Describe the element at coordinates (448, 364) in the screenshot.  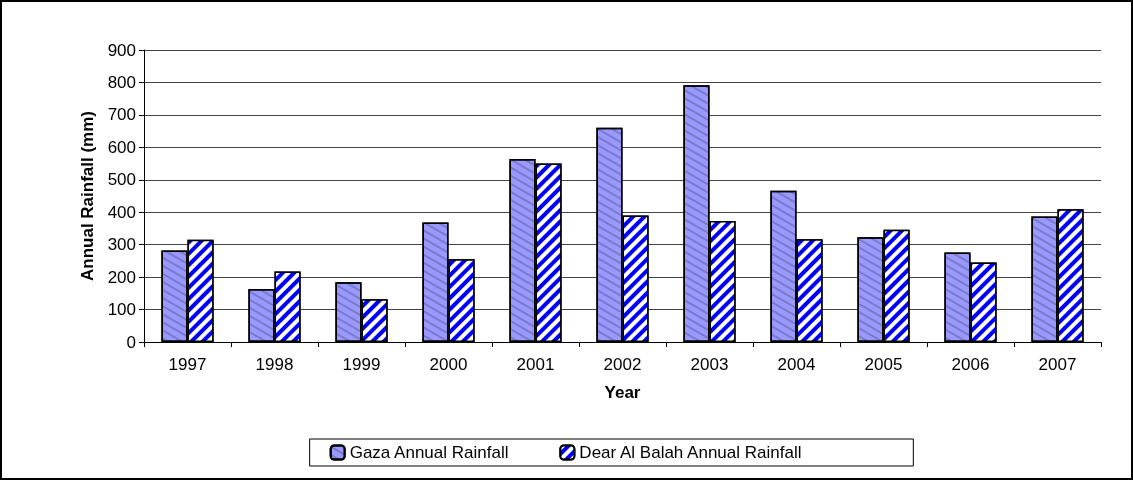
I see `x-tick-label: 2000` at that location.